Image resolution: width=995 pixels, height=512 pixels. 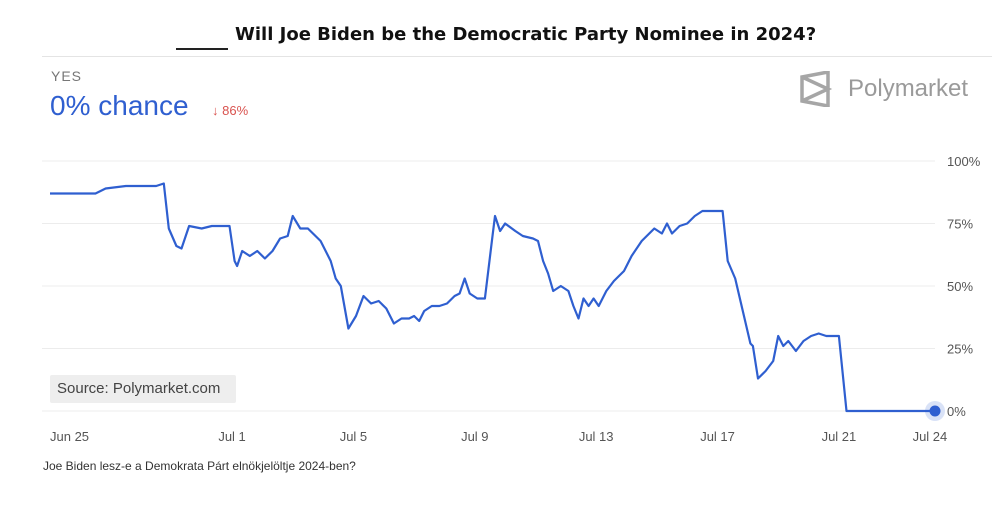 I want to click on source-badge: Source: Polymarket.com, so click(x=143, y=389).